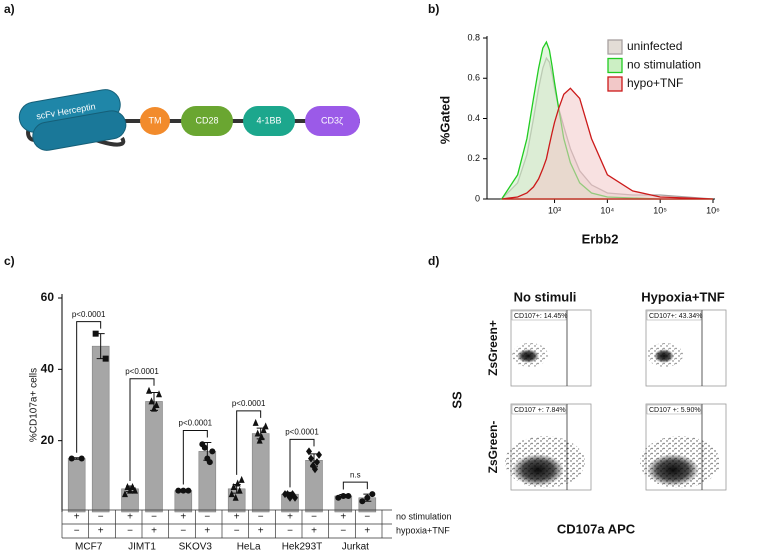 This screenshot has height=551, width=758. What do you see at coordinates (600, 238) in the screenshot?
I see `x-axis-label: Erbb2` at bounding box center [600, 238].